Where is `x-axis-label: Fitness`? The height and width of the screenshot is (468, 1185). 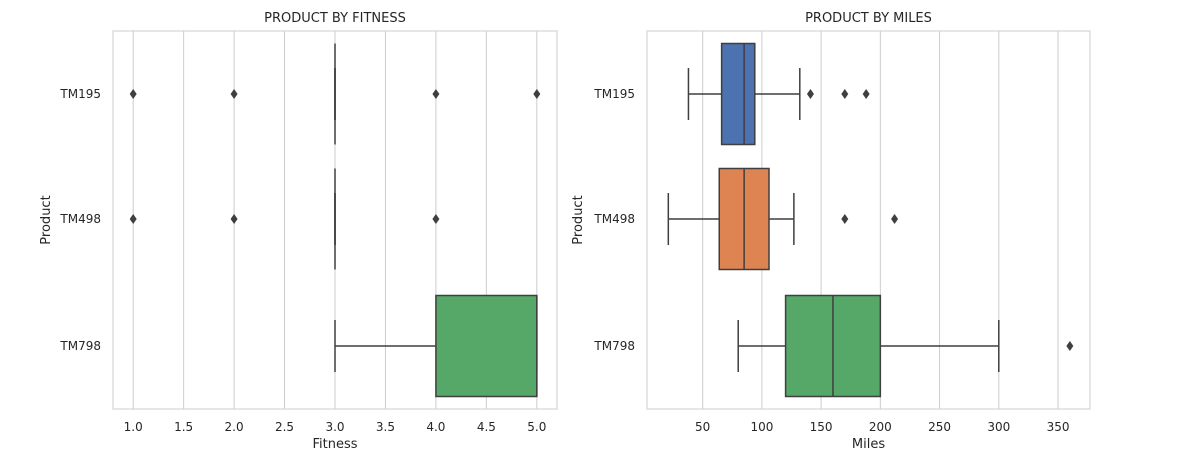
x-axis-label: Fitness is located at coordinates (334, 444).